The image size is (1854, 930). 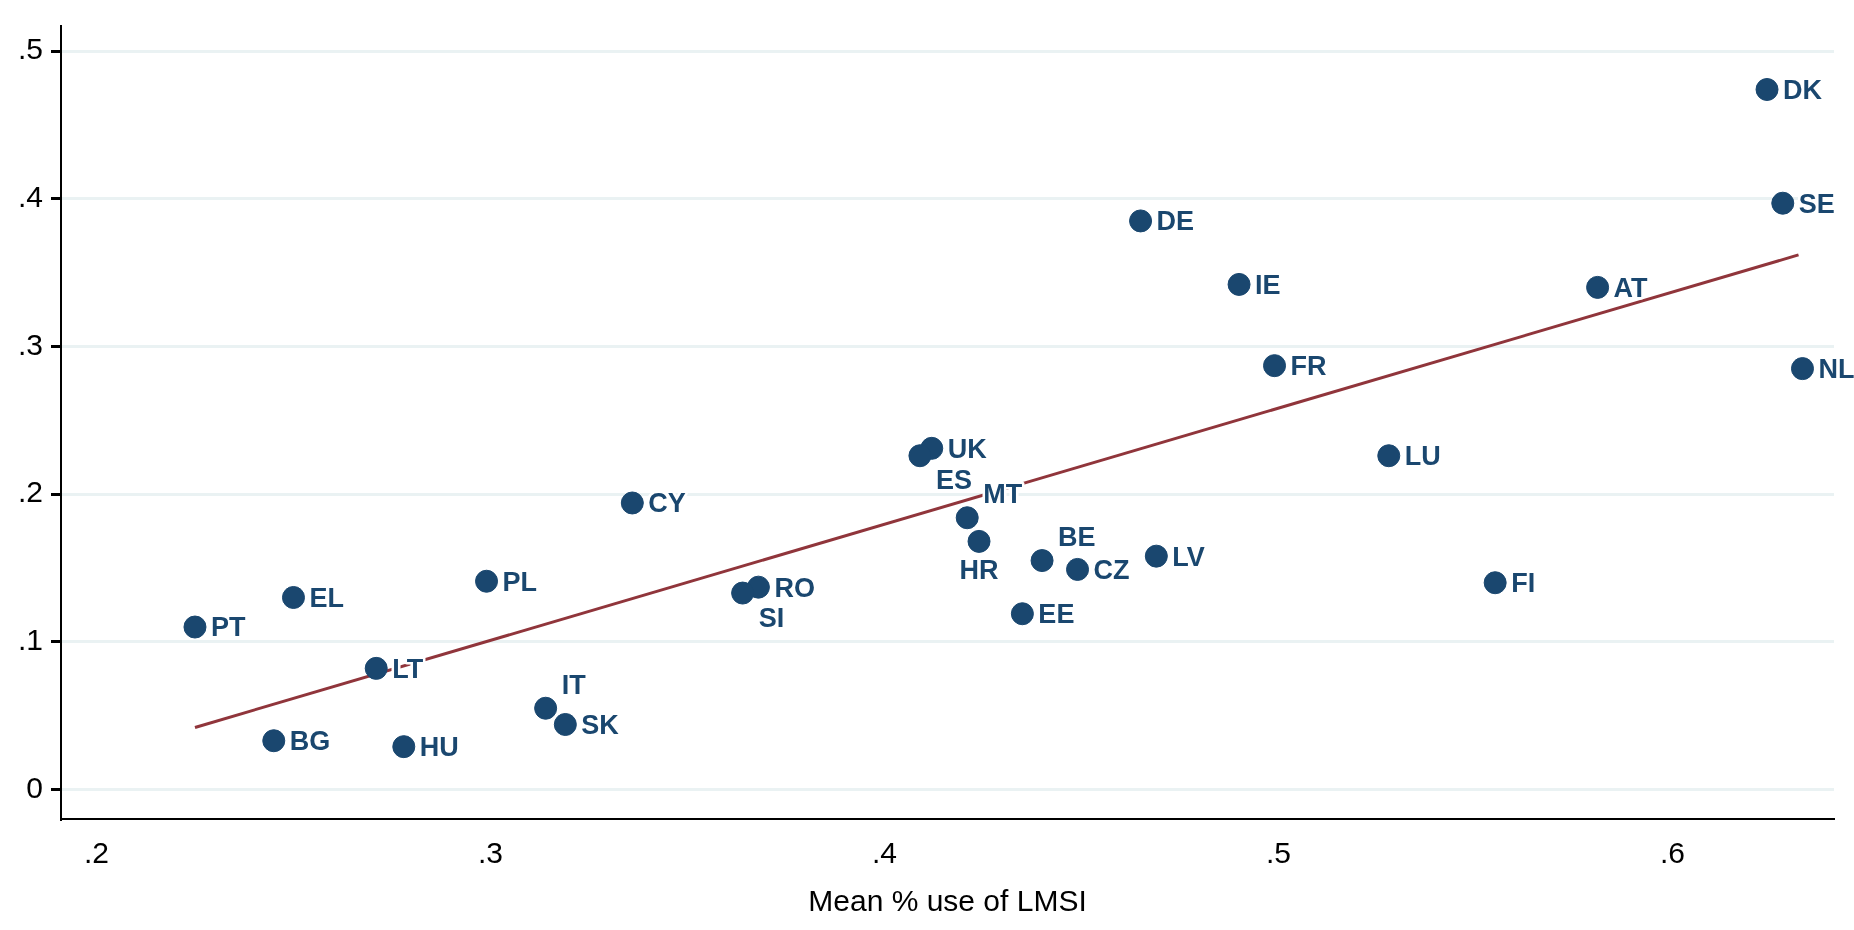 I want to click on y-tick-label: .2, so click(x=30, y=492).